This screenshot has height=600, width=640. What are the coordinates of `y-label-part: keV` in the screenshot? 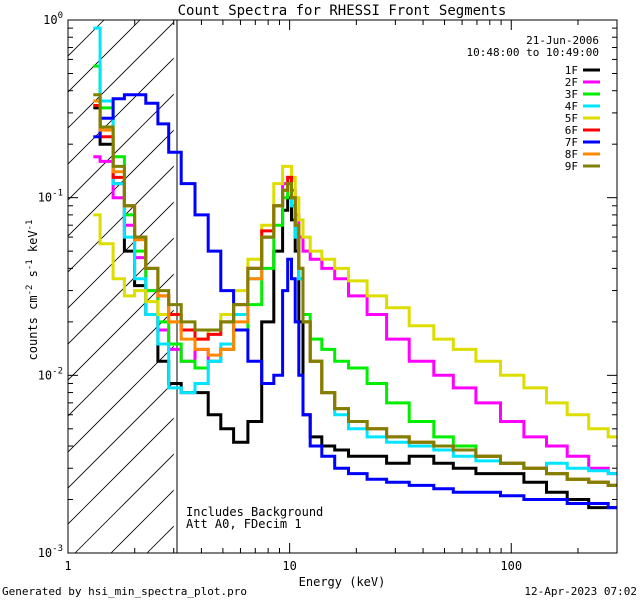 It's located at (33, 244).